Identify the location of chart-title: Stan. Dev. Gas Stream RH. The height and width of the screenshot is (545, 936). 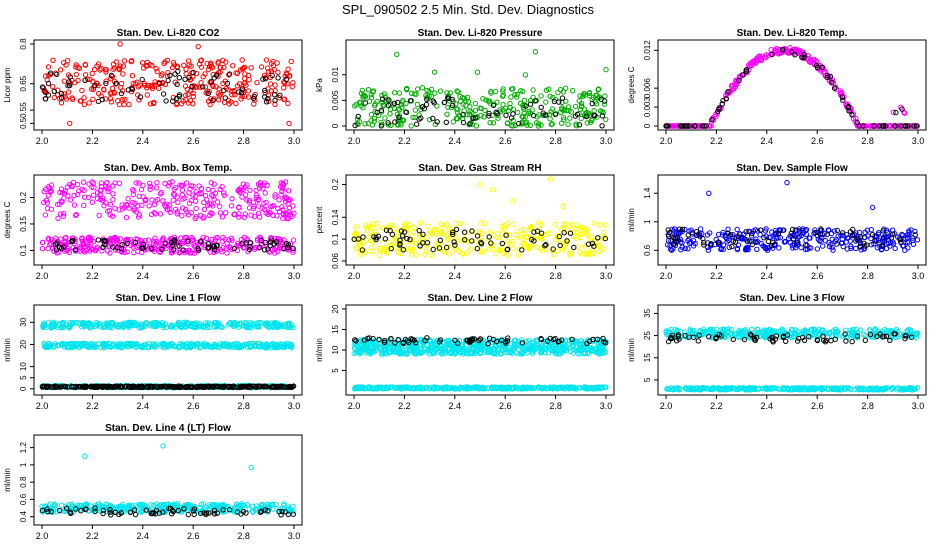
(479, 168).